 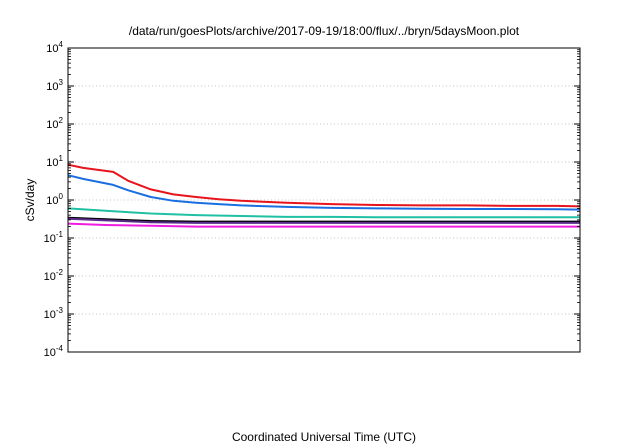 What do you see at coordinates (54, 237) in the screenshot?
I see `y-tick-label: 10⁻¹` at bounding box center [54, 237].